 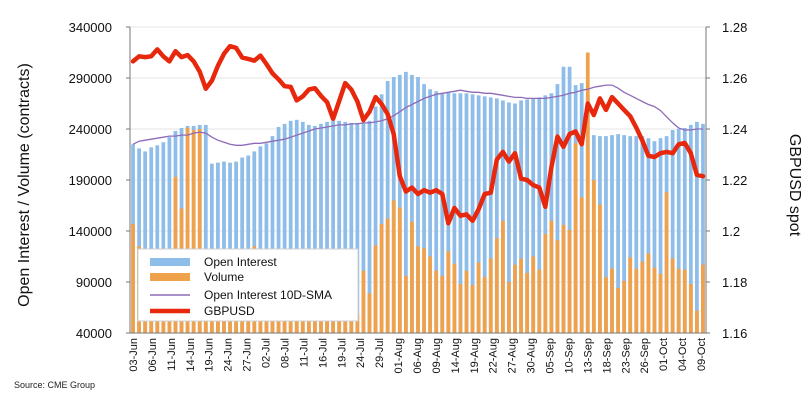 I want to click on x-tick-label: 27-Aug, so click(x=513, y=355).